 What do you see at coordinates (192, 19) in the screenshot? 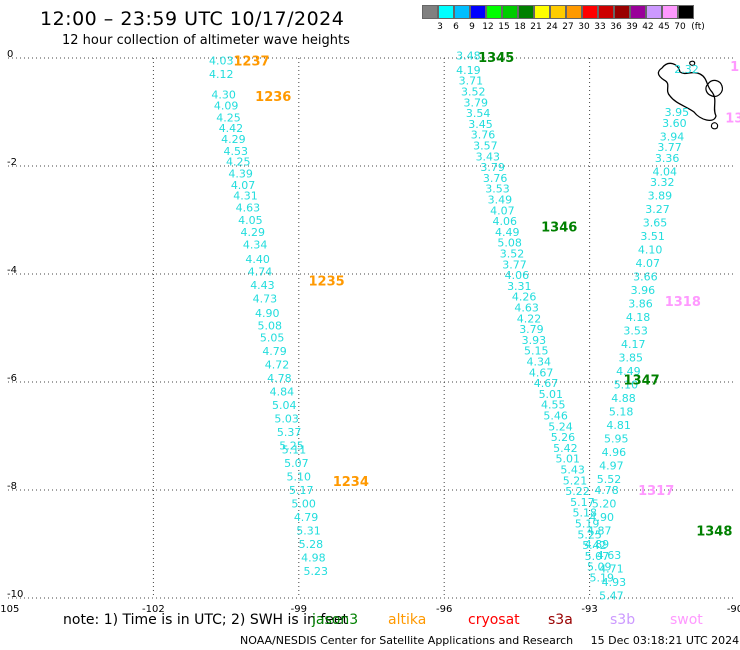
I see `page-title: 12:00 – 23:59 UTC 10/17/2024` at bounding box center [192, 19].